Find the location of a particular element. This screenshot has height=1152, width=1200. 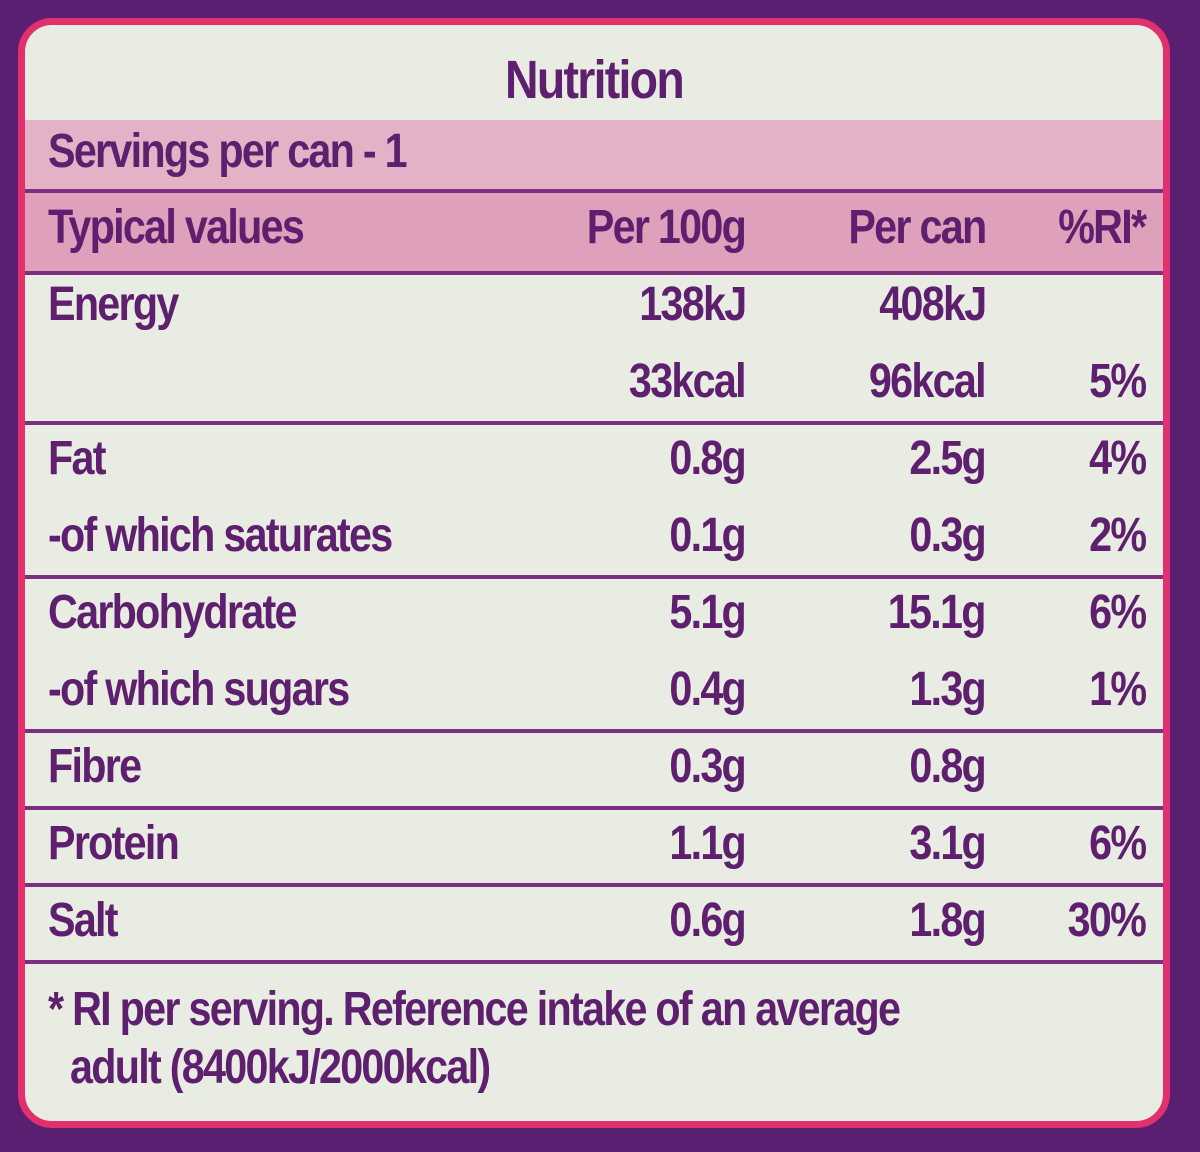

header-band is located at coordinates (594, 233).